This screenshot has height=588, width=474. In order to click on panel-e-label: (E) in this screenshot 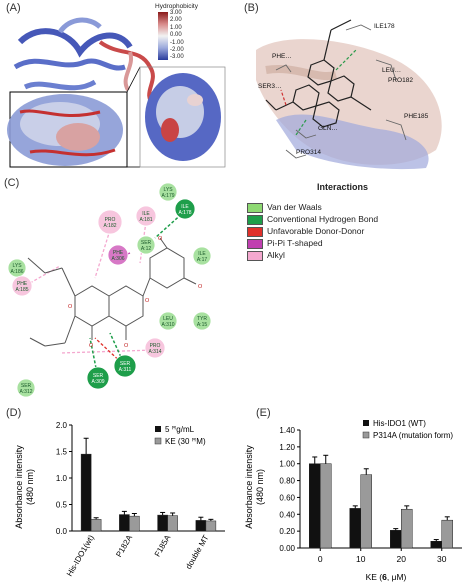, I will do `click(263, 413)`.